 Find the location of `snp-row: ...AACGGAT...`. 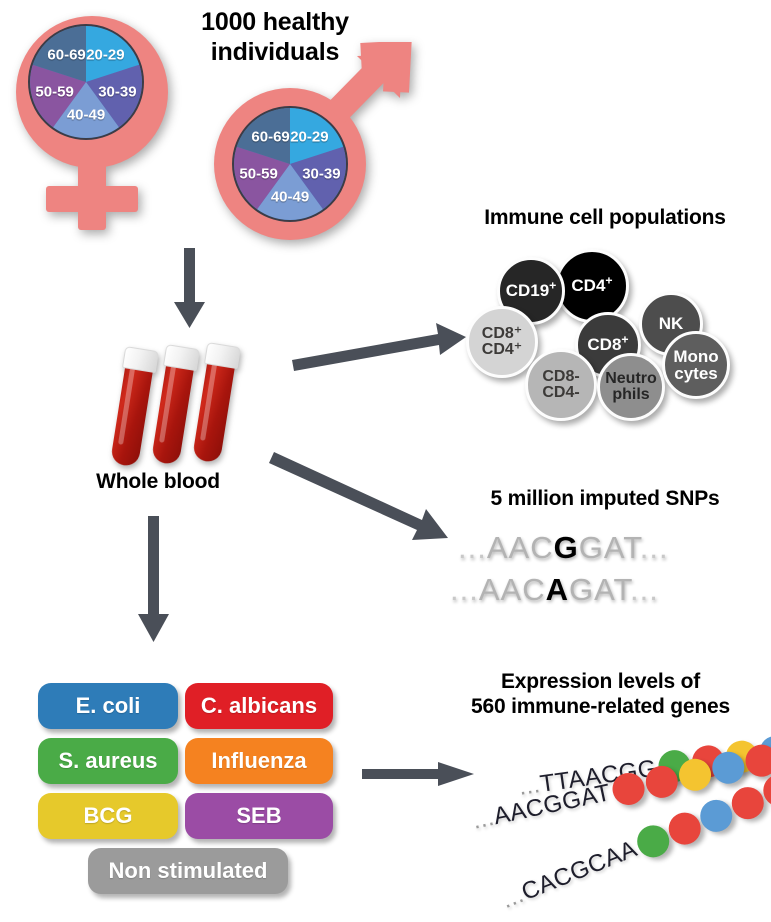

snp-row: ...AACGGAT... is located at coordinates (563, 547).